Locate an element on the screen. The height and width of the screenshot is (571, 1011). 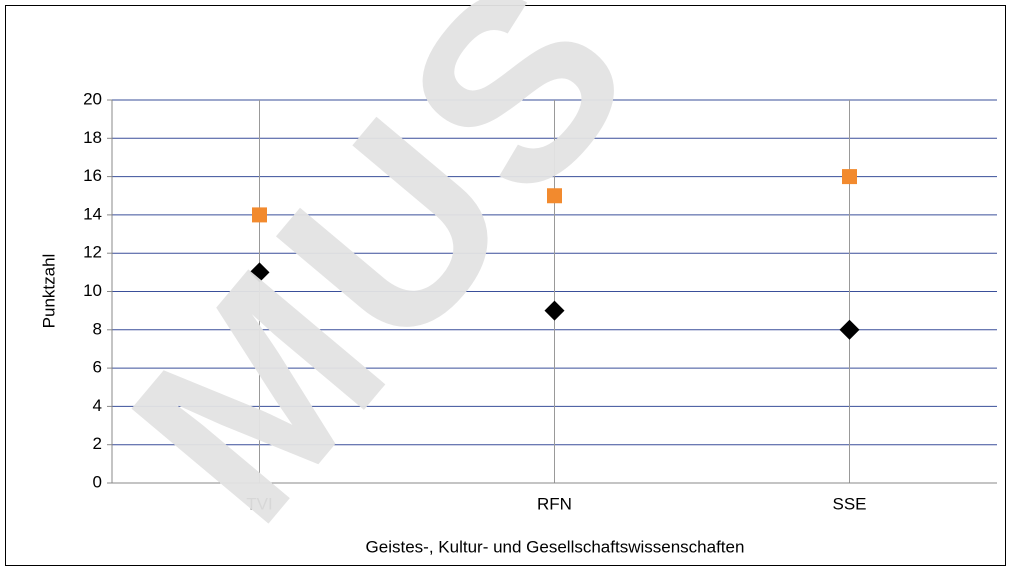
y-tick-label: 10 is located at coordinates (92, 290).